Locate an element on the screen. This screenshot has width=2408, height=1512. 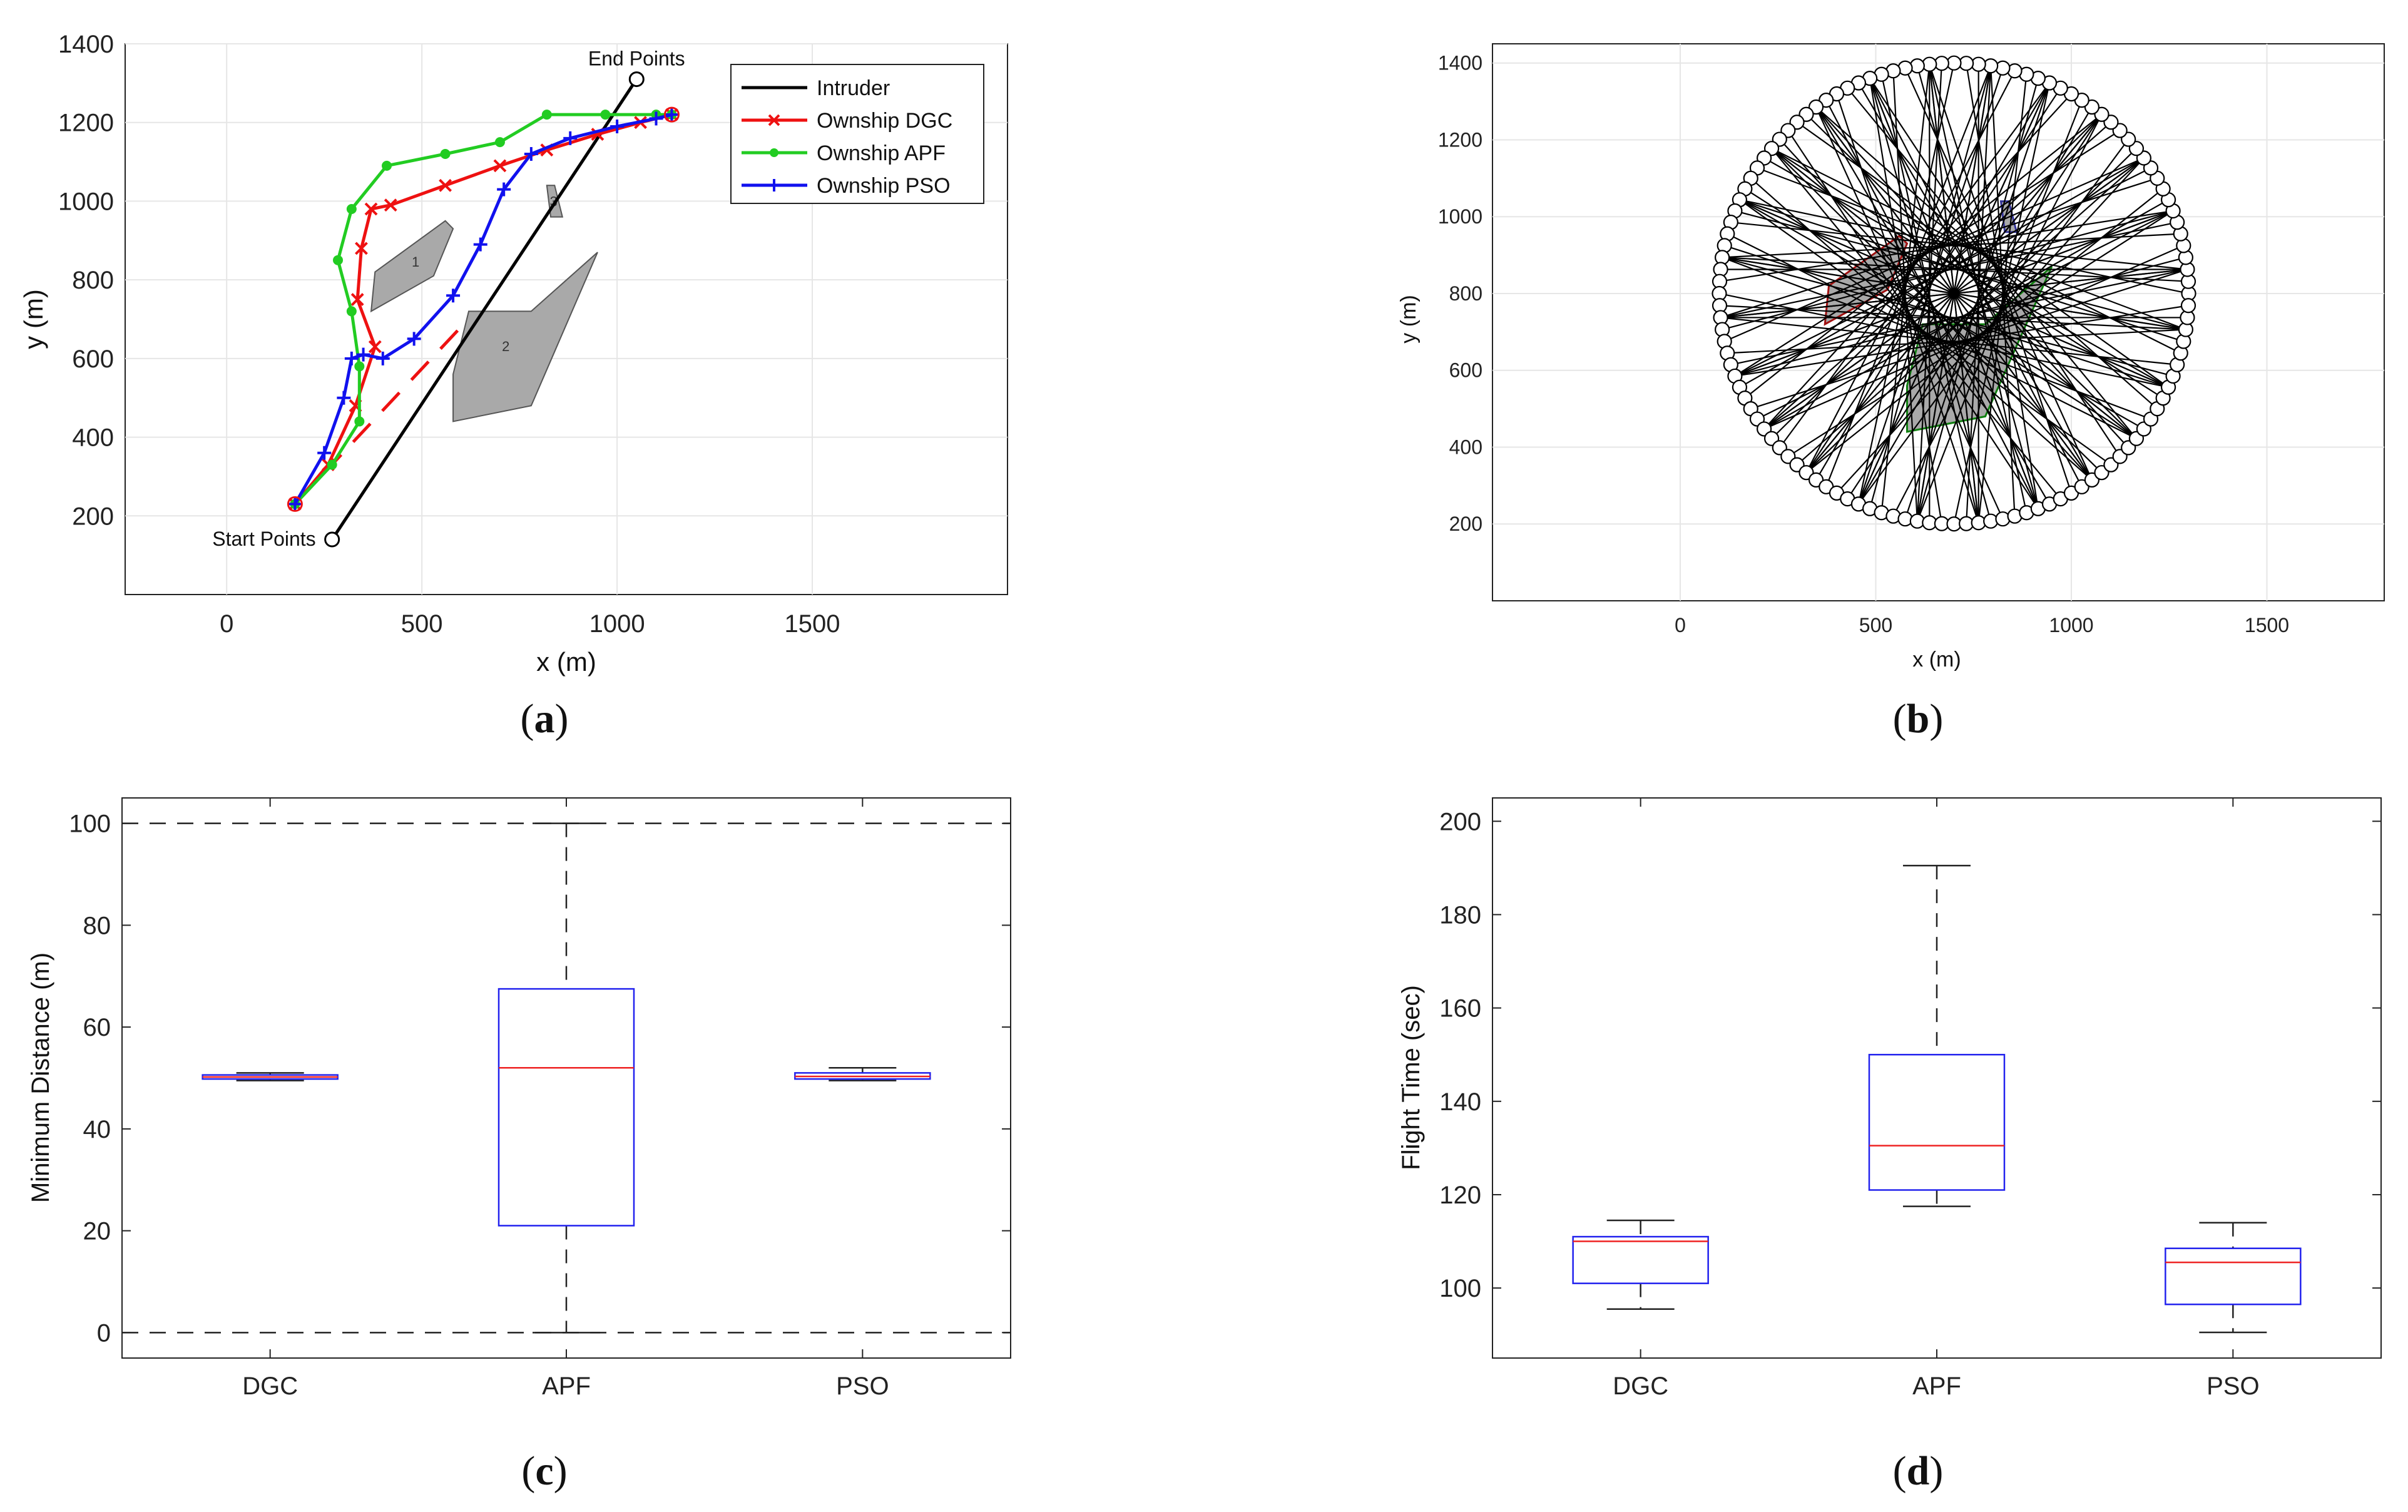
panel-a-y-tick-3: 800 is located at coordinates (93, 280).